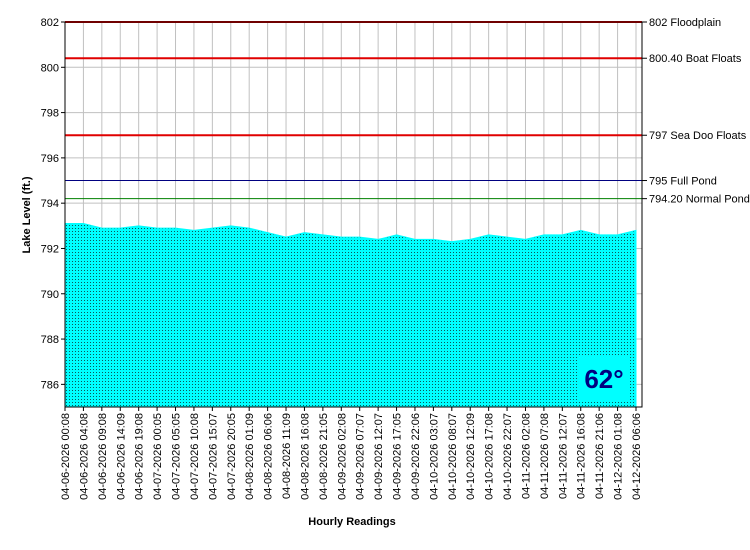 This screenshot has height=550, width=750. I want to click on y-tick-label: 794, so click(50, 204).